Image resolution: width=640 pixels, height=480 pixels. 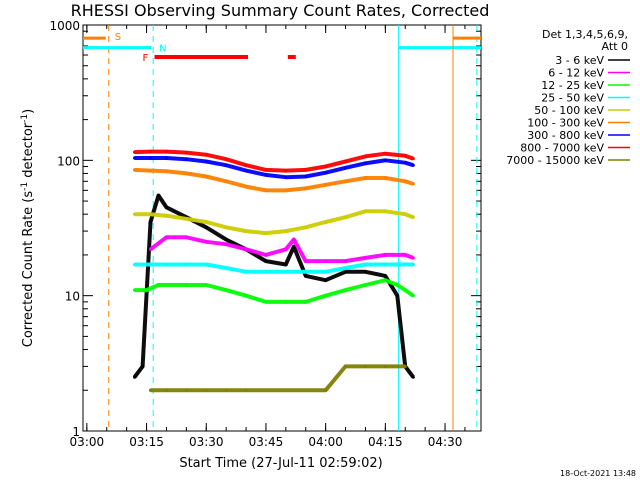 I want to click on series-50-100-keV, so click(x=274, y=222).